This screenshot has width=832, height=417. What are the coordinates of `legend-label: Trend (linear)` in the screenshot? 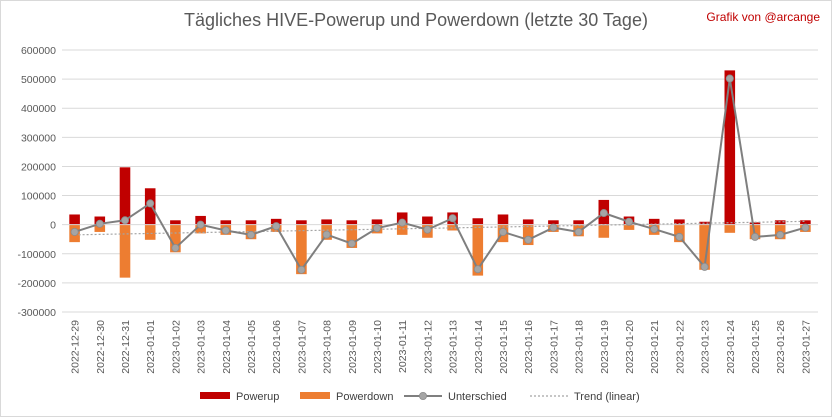 It's located at (607, 397).